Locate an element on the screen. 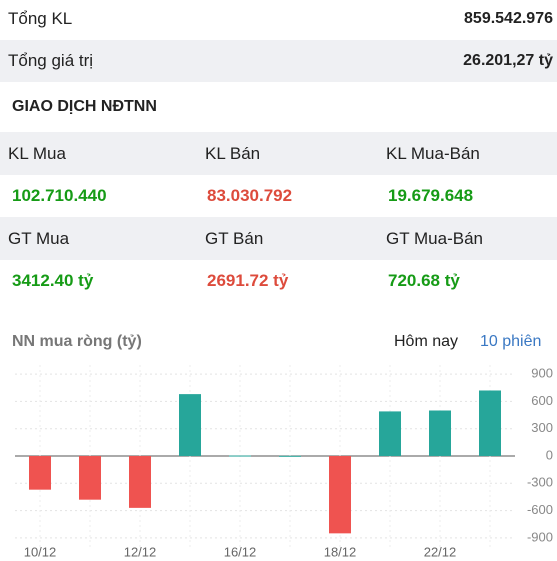  value: 19.679.648 is located at coordinates (431, 195).